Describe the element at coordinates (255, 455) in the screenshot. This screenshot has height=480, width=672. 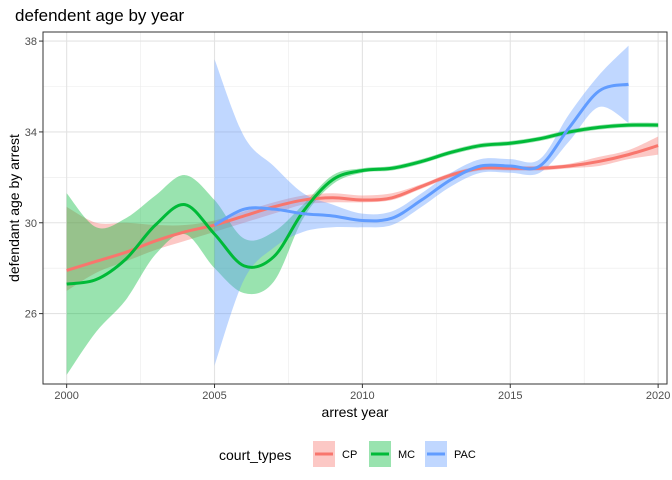
I see `legend-title: court_types` at that location.